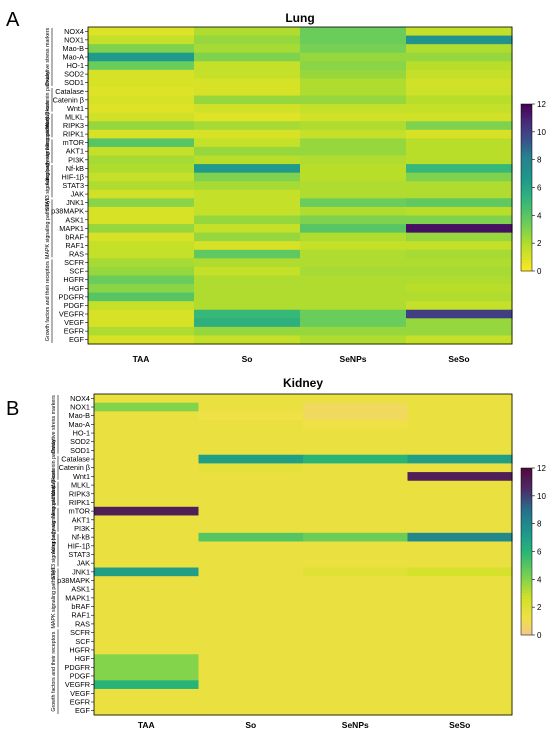  Describe the element at coordinates (80, 701) in the screenshot. I see `row-label: EGFR` at that location.